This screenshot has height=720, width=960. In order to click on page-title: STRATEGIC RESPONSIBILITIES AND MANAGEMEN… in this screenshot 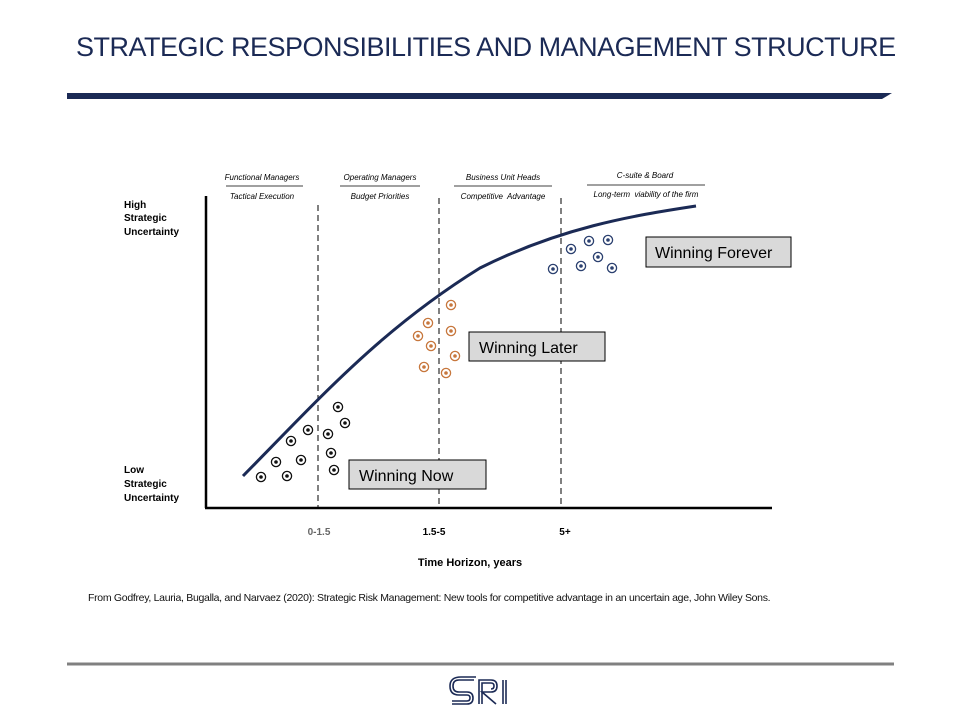, I will do `click(486, 47)`.